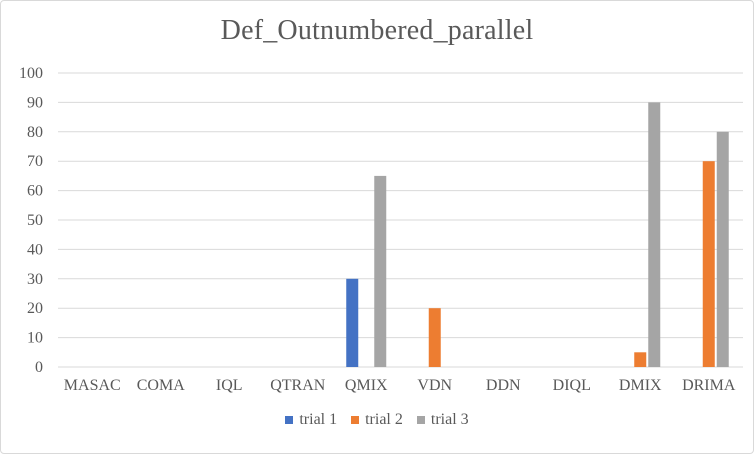 The height and width of the screenshot is (454, 754). I want to click on bar-trial-3-dmix, so click(654, 235).